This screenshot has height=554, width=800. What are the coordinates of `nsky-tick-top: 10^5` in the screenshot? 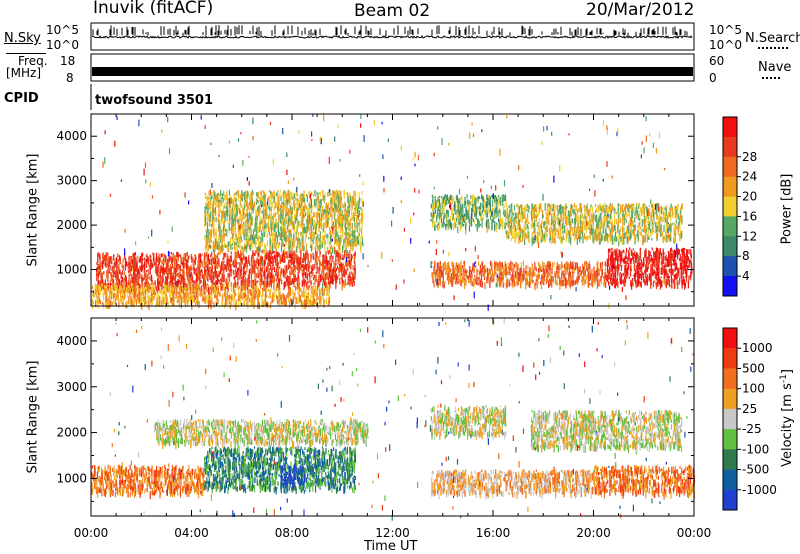 It's located at (62, 30).